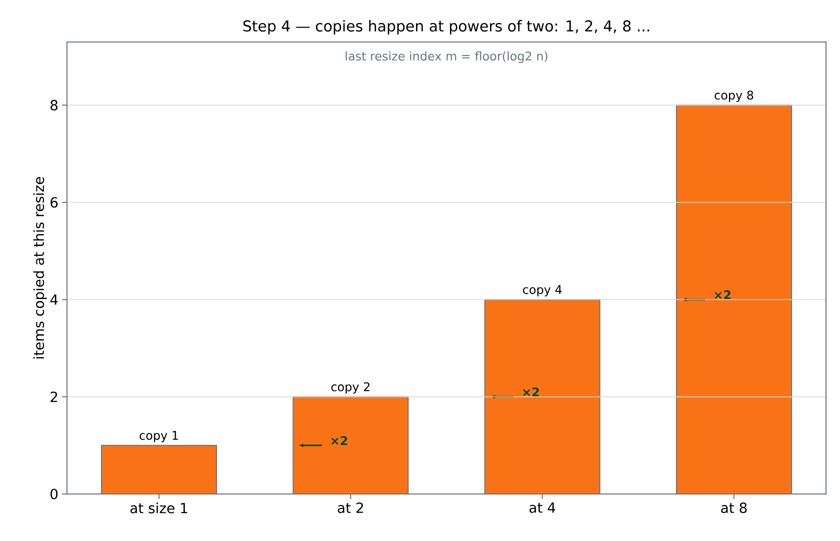  What do you see at coordinates (54, 299) in the screenshot?
I see `y-tick-label: 4` at bounding box center [54, 299].